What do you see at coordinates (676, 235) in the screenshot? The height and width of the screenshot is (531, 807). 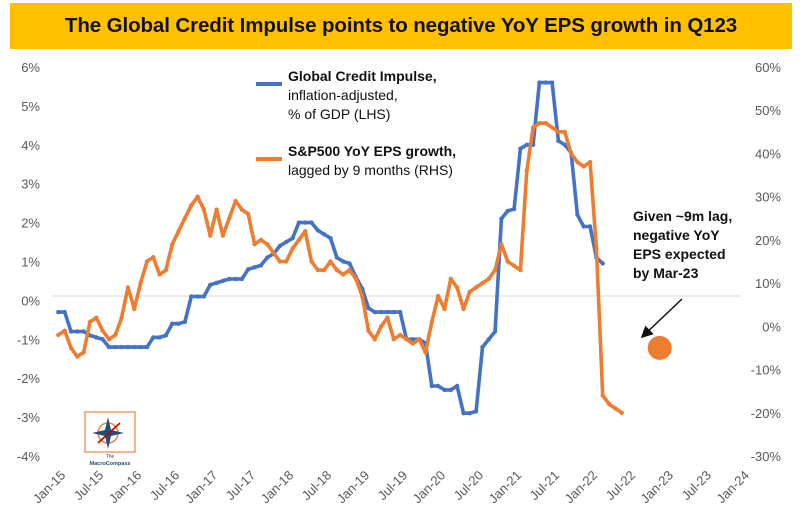 I see `annotation-line-2: negative YoY` at bounding box center [676, 235].